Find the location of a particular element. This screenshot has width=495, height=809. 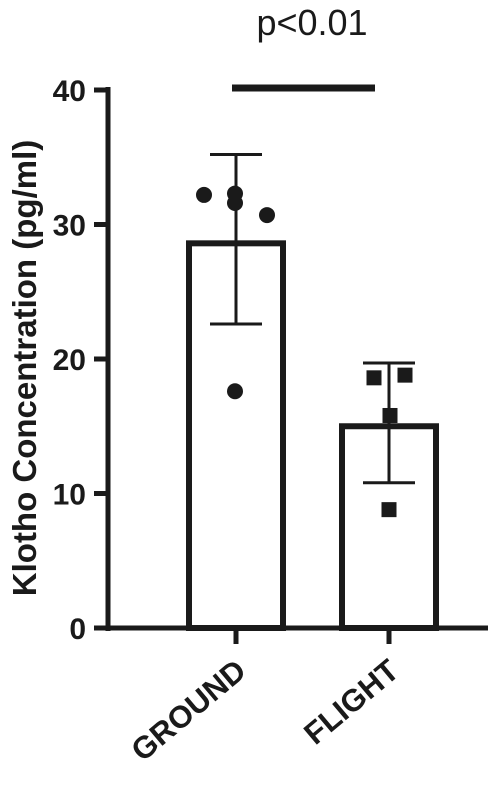

y-tick-label-10: 10 is located at coordinates (69, 495).